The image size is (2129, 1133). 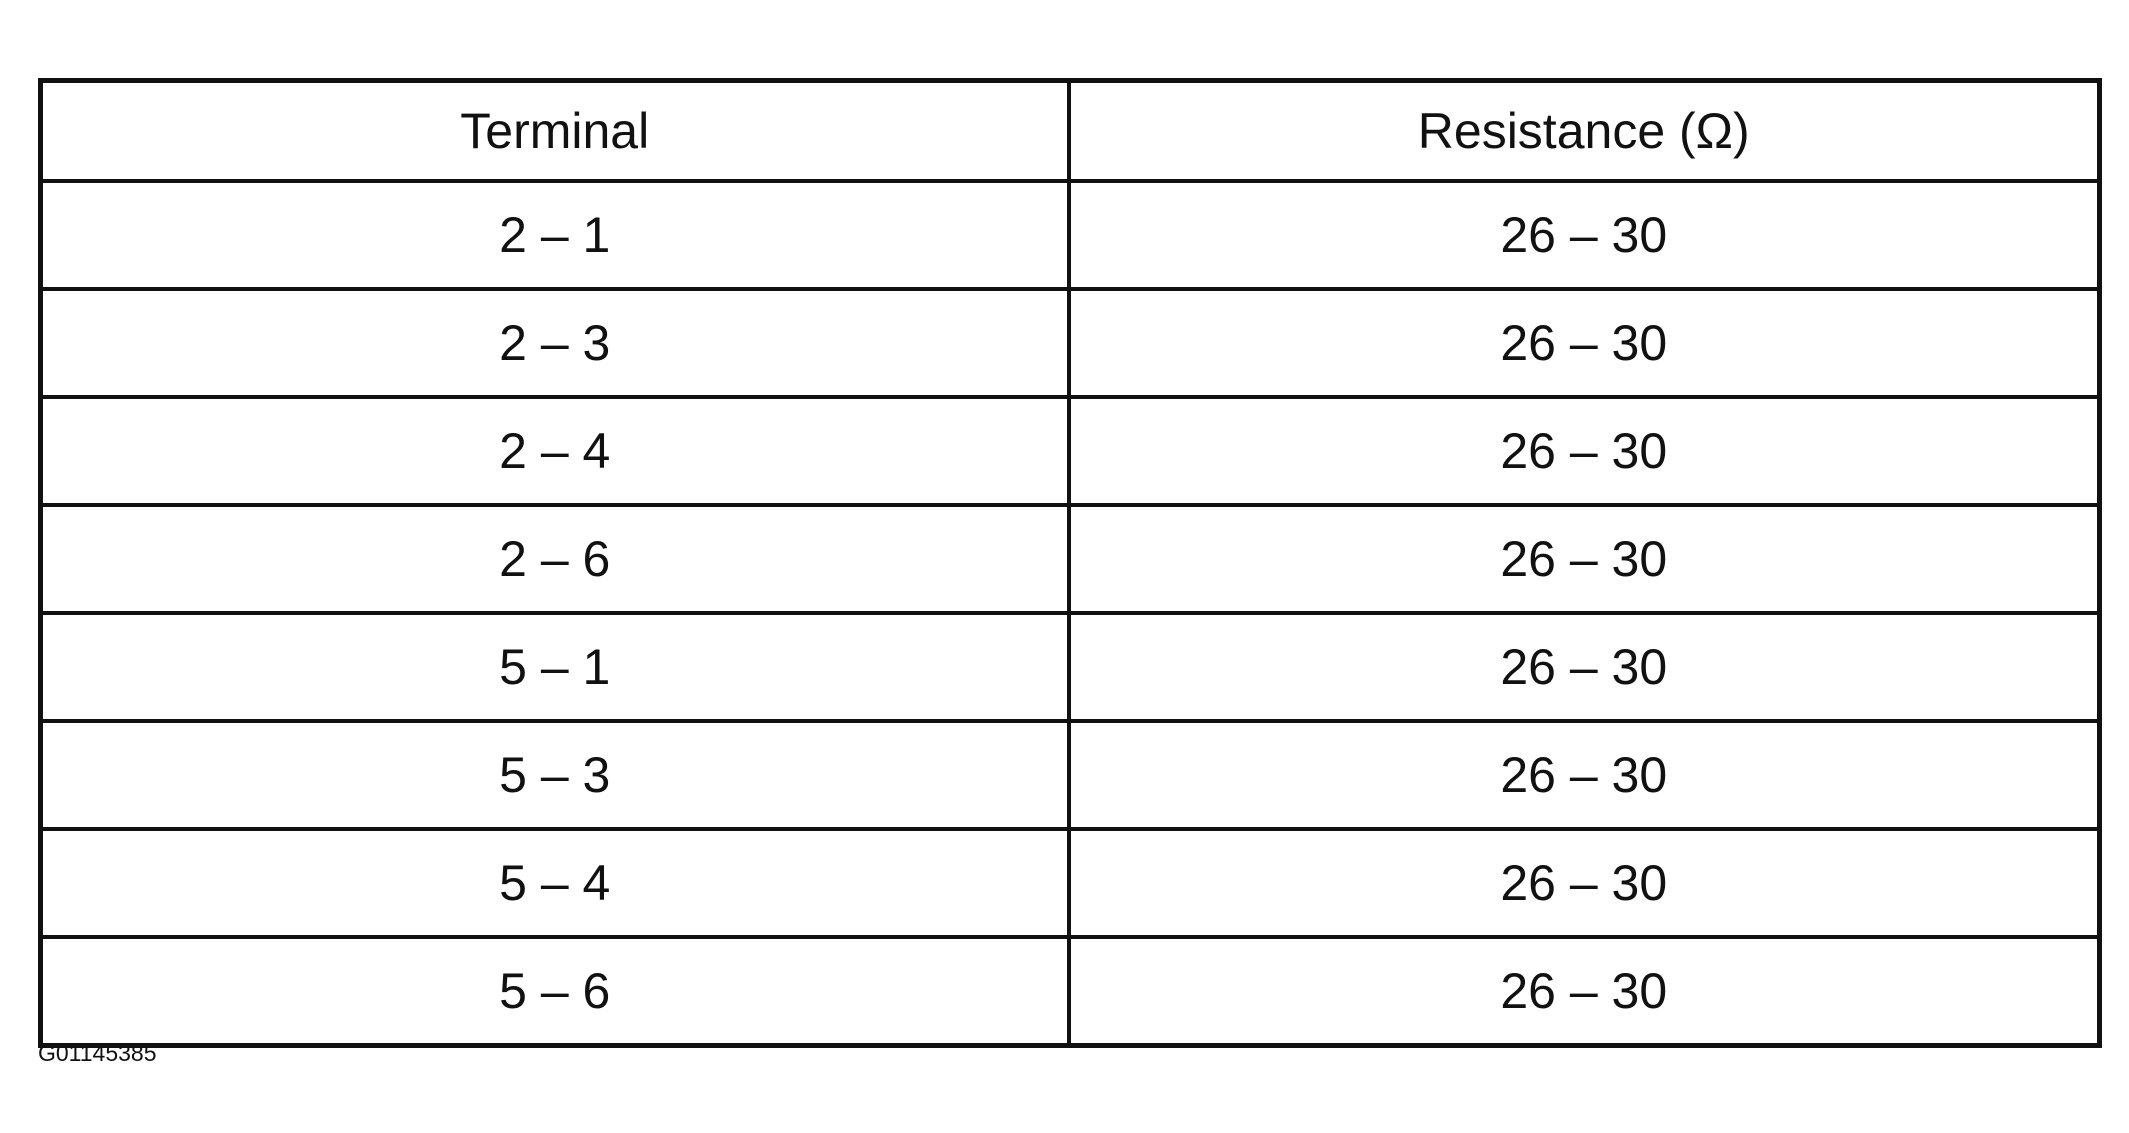 What do you see at coordinates (1584, 130) in the screenshot?
I see `header-resistance: Resistance (Ω)` at bounding box center [1584, 130].